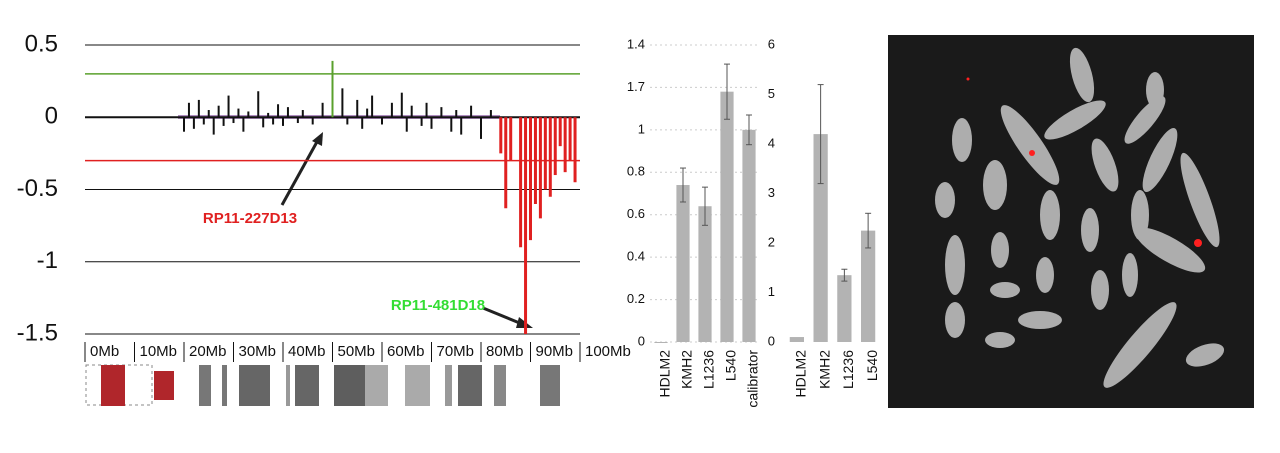  What do you see at coordinates (37, 332) in the screenshot?
I see `y-tick-label: -1.5` at bounding box center [37, 332].